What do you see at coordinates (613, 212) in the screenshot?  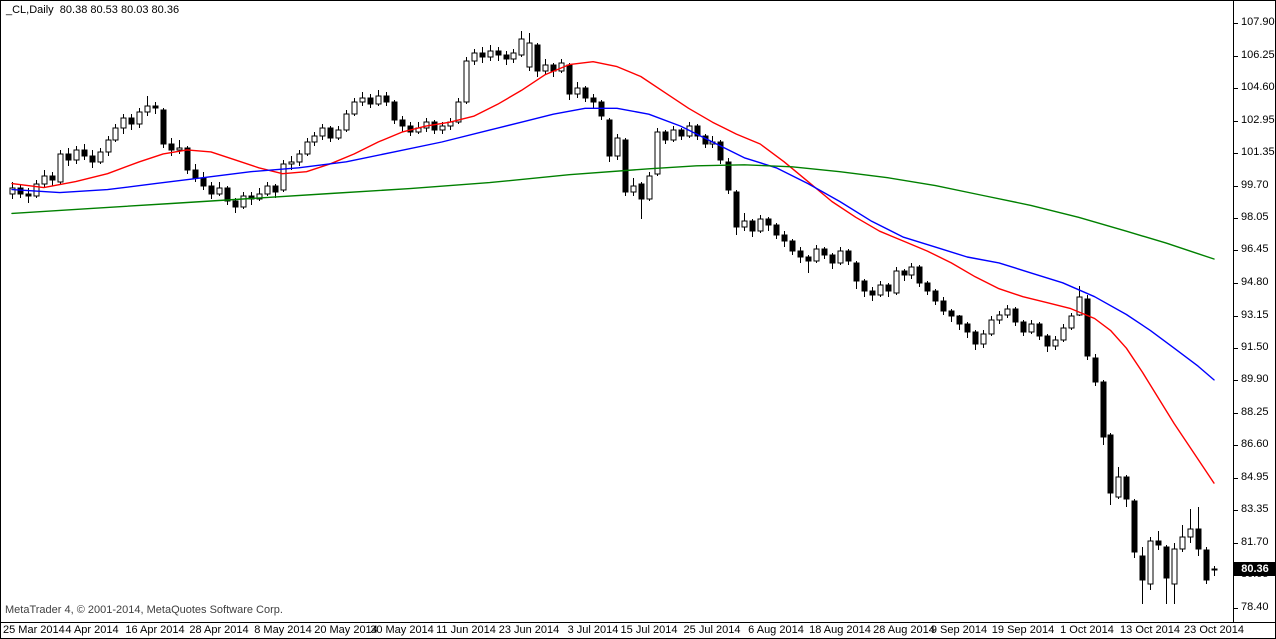 I see `ma-slow-line` at bounding box center [613, 212].